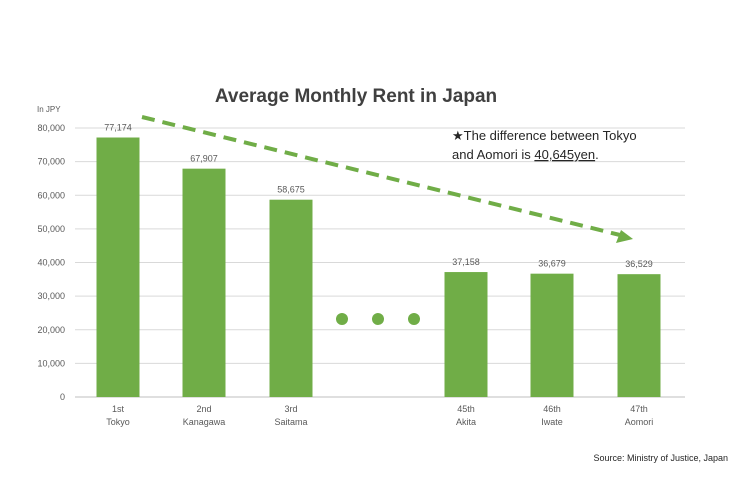 The height and width of the screenshot is (500, 750). What do you see at coordinates (466, 262) in the screenshot?
I see `data-label: 37,158` at bounding box center [466, 262].